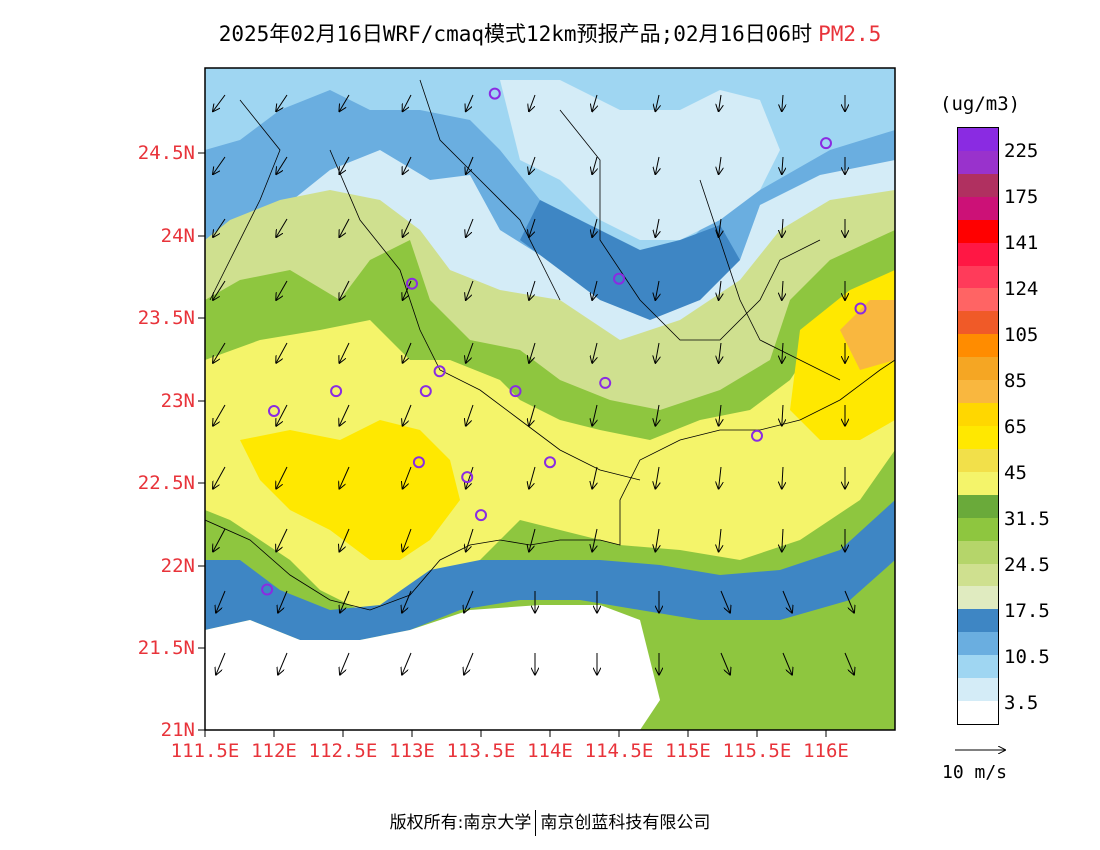 The width and height of the screenshot is (1100, 850). What do you see at coordinates (166, 648) in the screenshot?
I see `y-tick-6: 21.5N` at bounding box center [166, 648].